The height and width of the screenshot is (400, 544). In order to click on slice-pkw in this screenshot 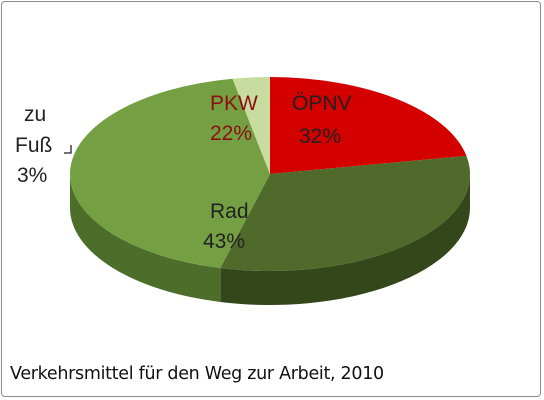, I will do `click(368, 125)`.